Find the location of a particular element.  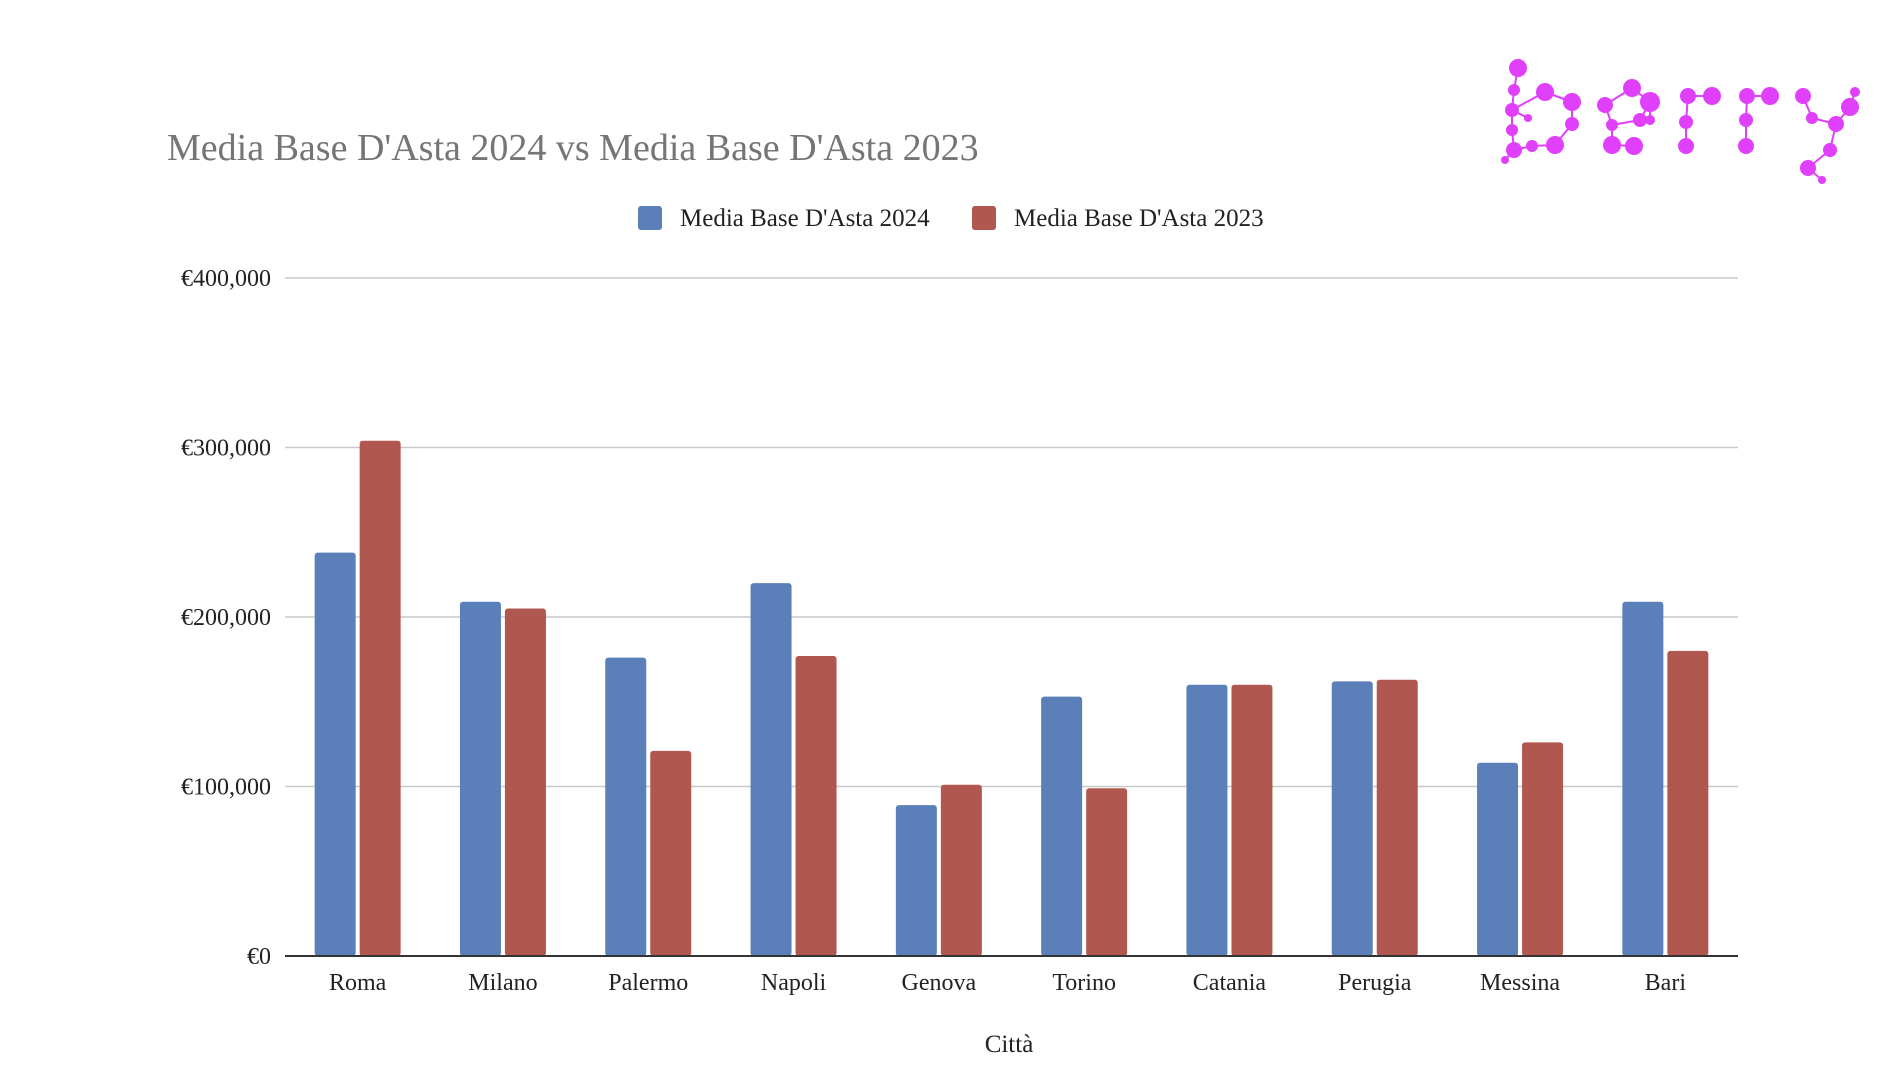

bar-2023-palermo is located at coordinates (671, 853).